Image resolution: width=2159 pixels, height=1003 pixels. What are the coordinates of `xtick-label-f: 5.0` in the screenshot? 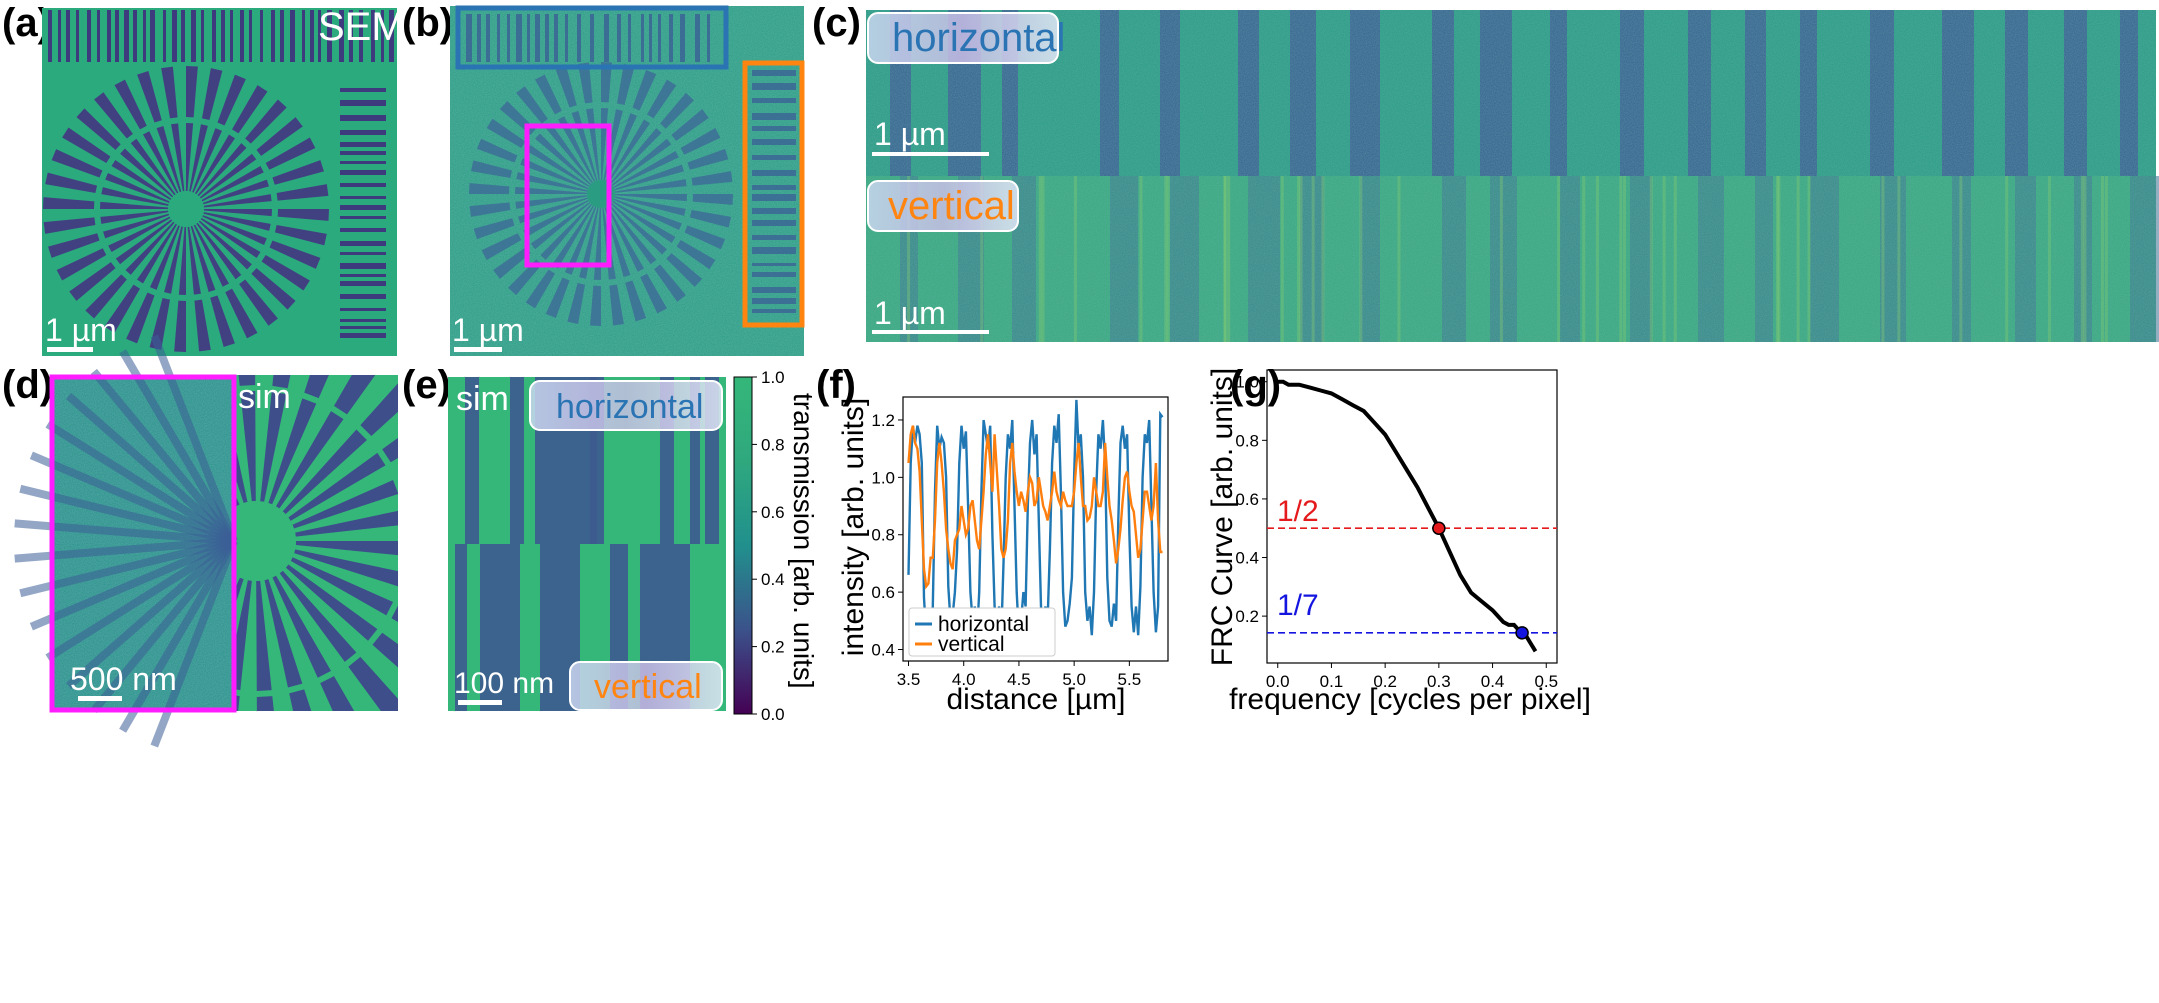 It's located at (1074, 679).